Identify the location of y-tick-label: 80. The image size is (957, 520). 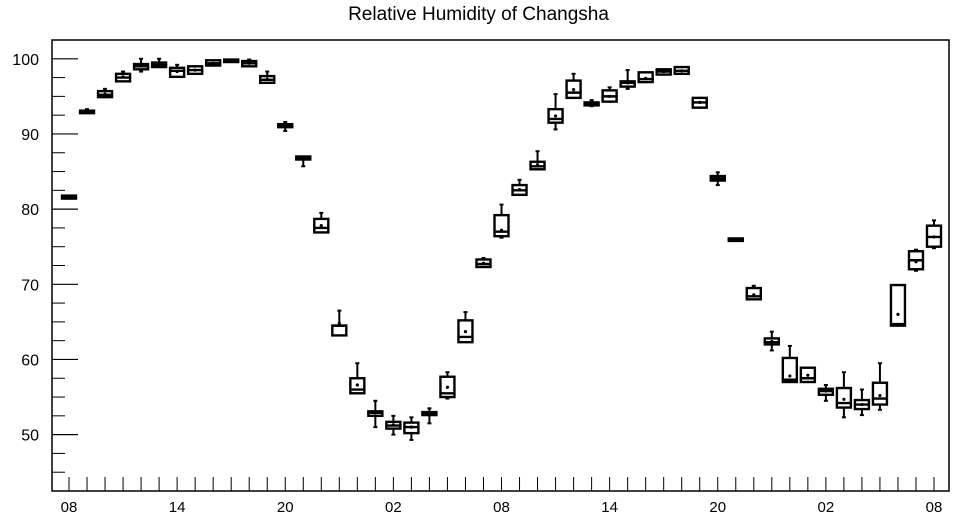
(30, 210).